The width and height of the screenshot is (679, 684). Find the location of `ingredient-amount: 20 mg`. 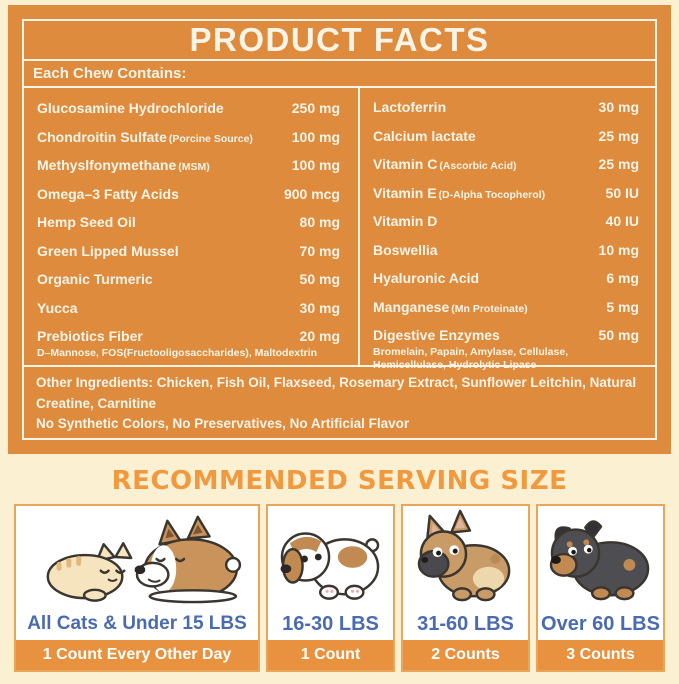

ingredient-amount: 20 mg is located at coordinates (319, 336).